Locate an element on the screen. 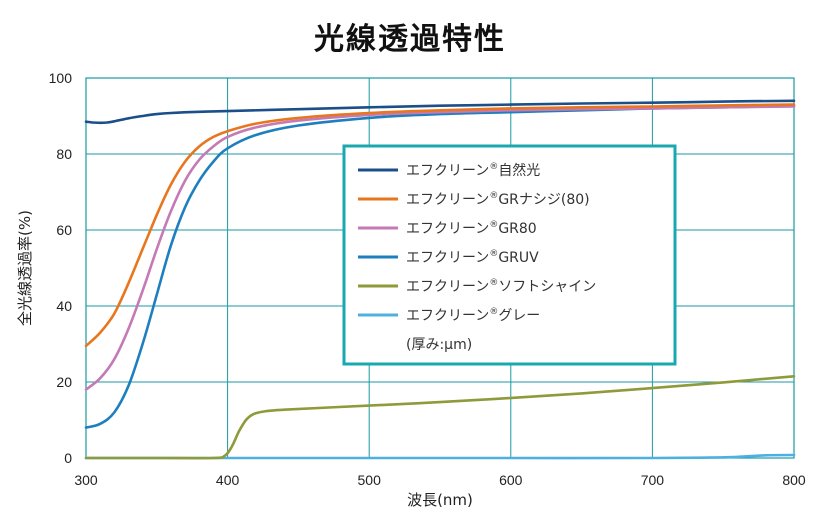 This screenshot has height=515, width=820. legend-label-2: エフクリーン®GR80 is located at coordinates (471, 228).